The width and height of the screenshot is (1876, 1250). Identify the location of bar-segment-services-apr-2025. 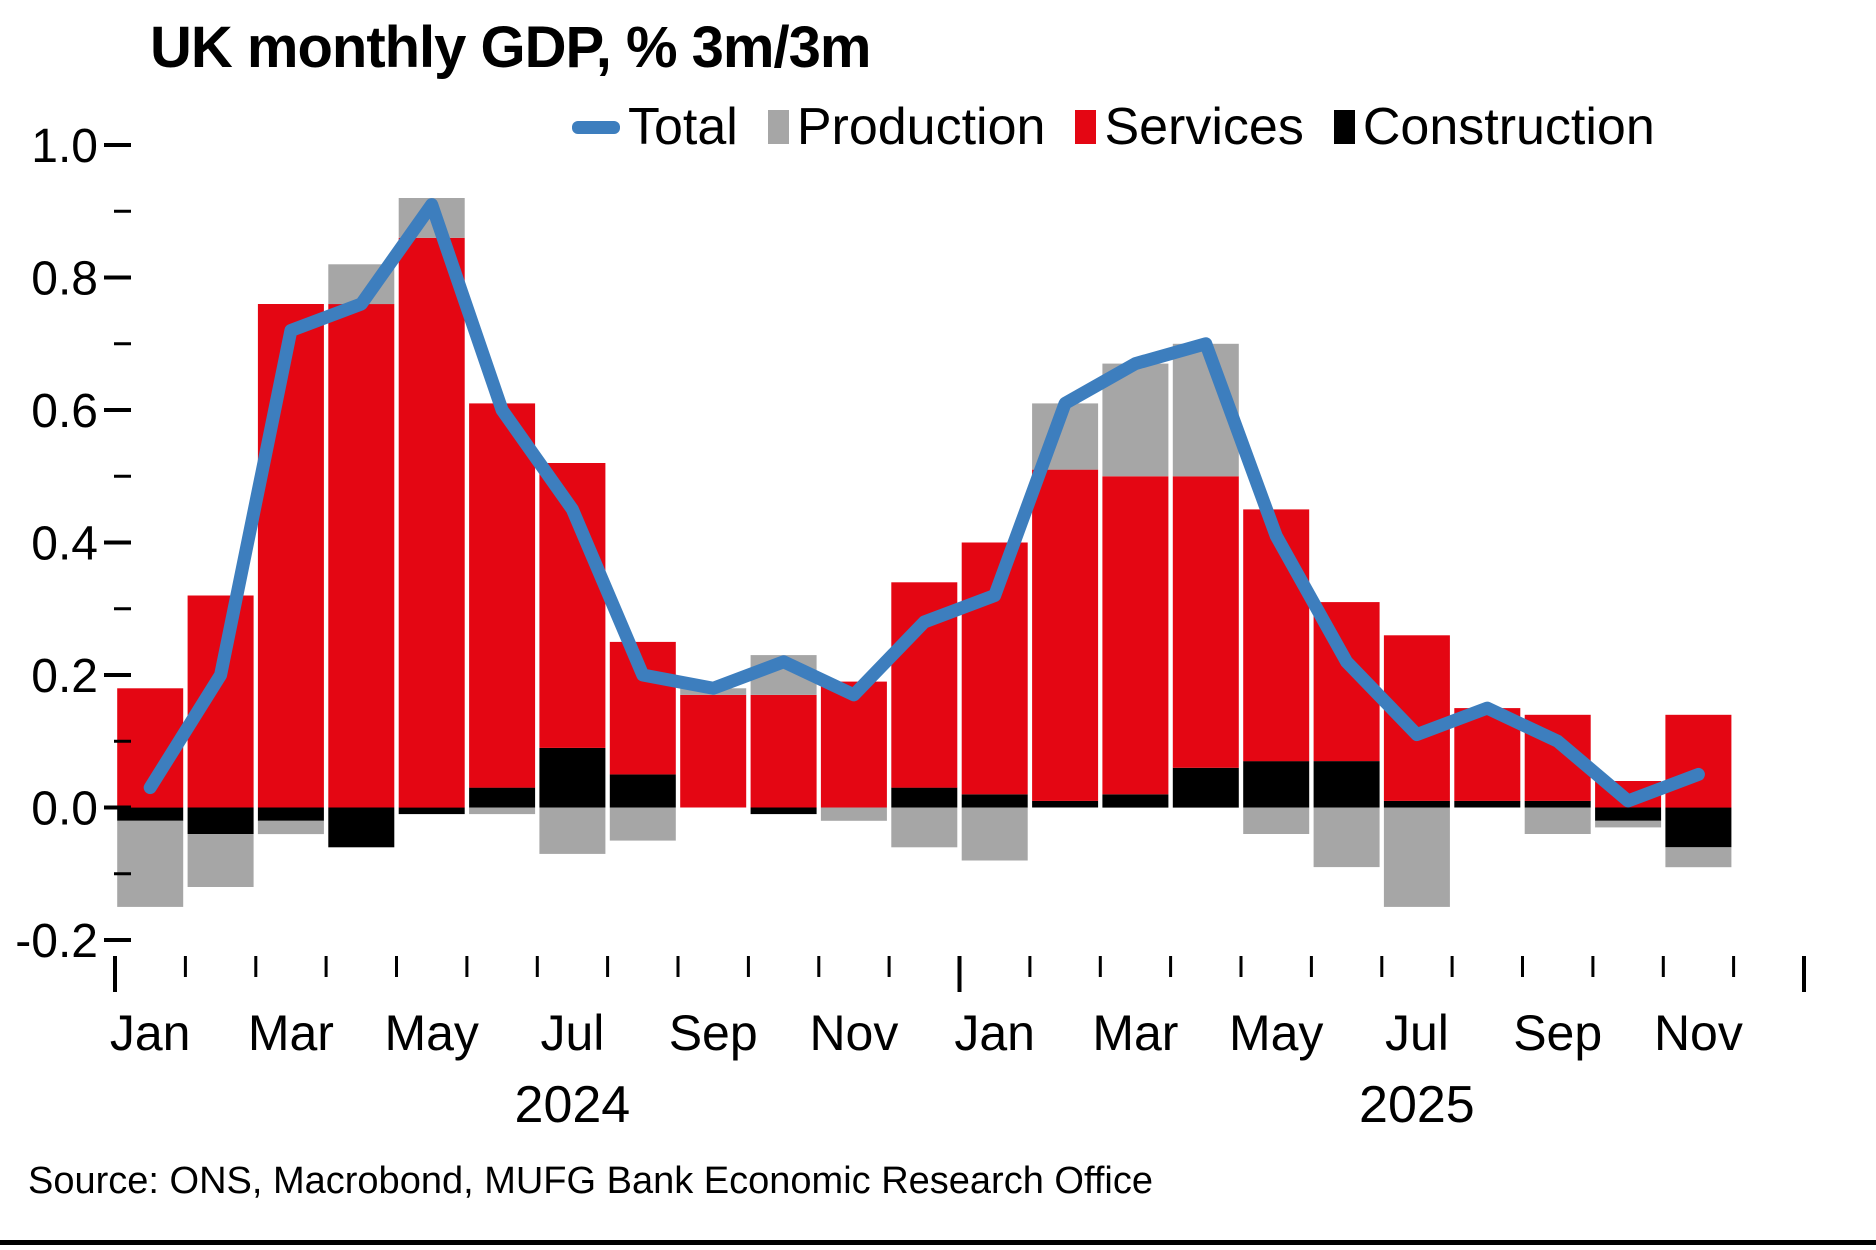
(1205, 622).